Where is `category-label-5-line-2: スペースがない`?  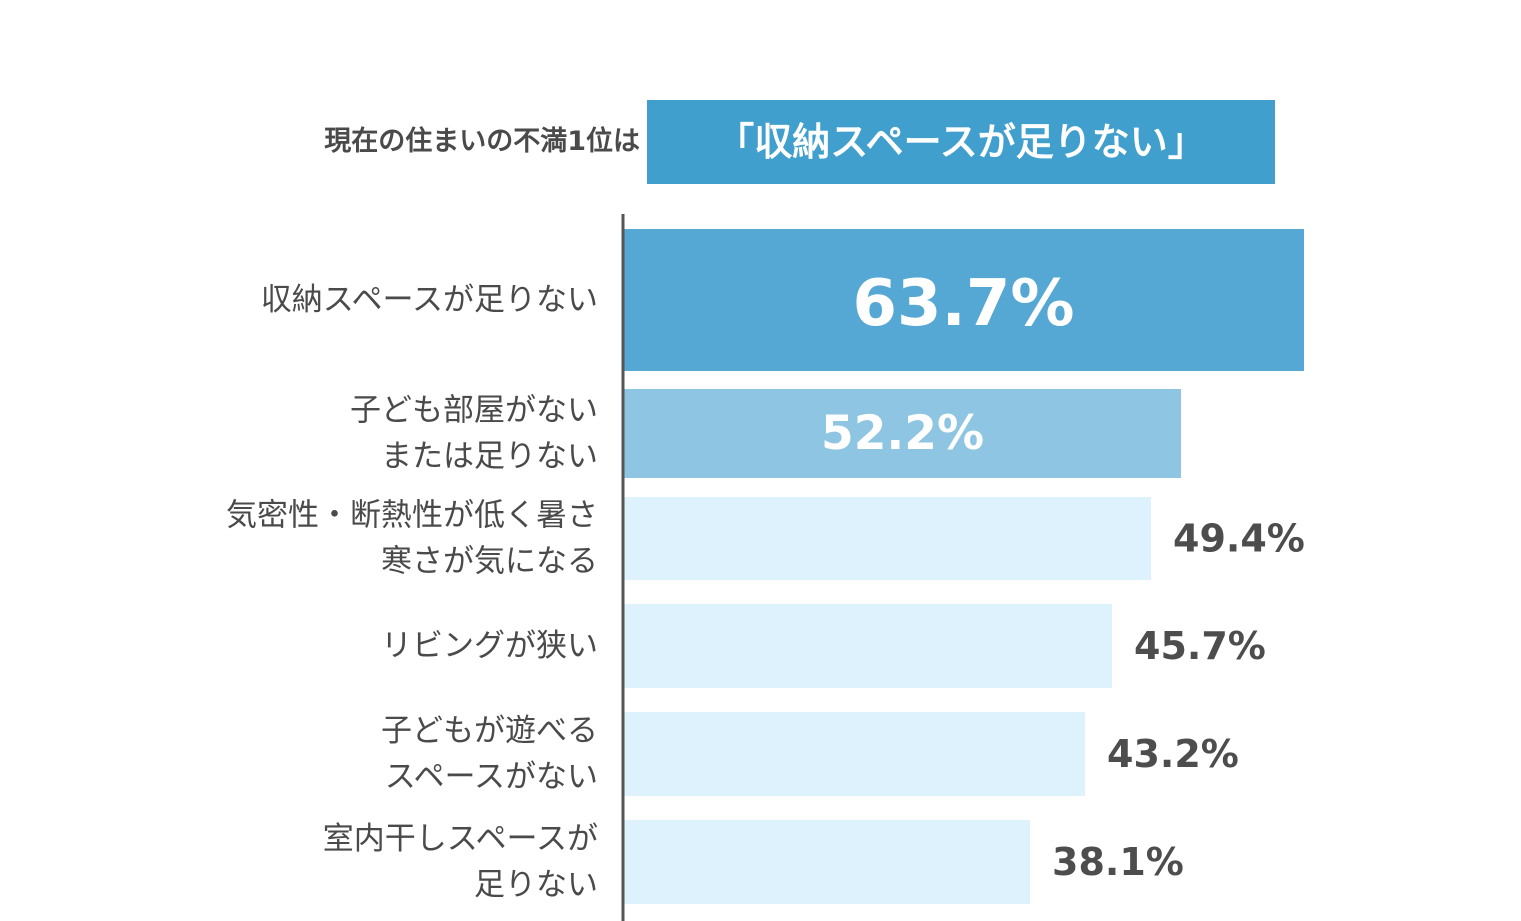 category-label-5-line-2: スペースがない is located at coordinates (491, 777).